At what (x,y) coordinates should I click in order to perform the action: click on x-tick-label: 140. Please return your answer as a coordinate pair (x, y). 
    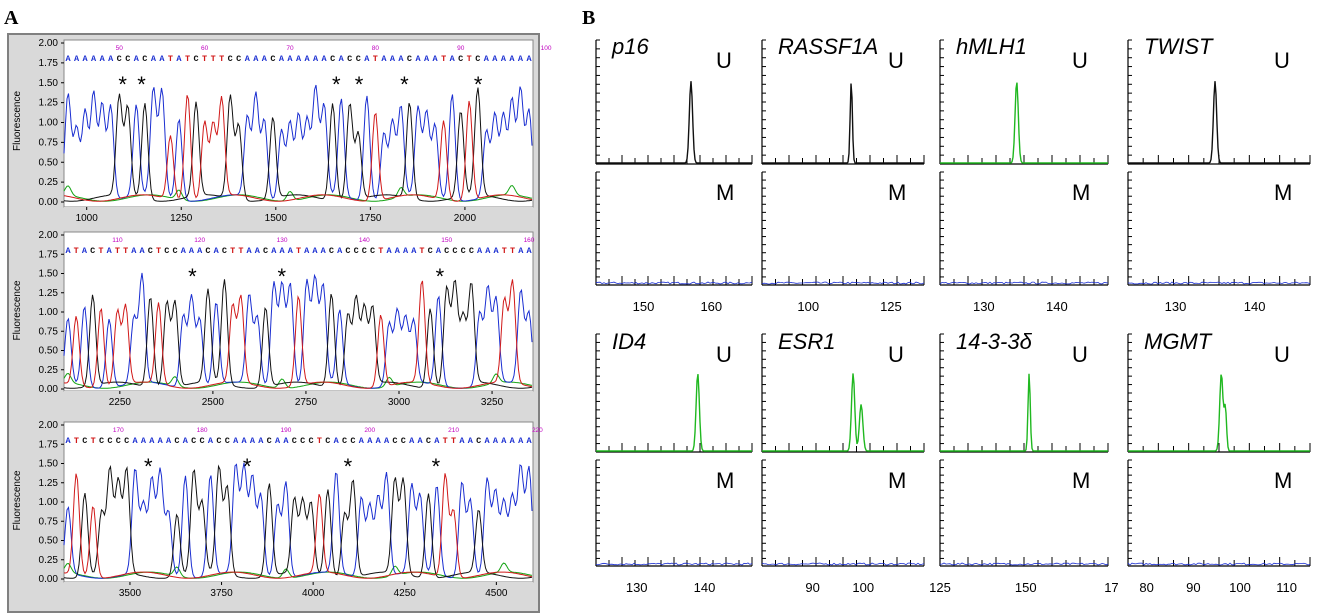
    Looking at the image, I should click on (1255, 306).